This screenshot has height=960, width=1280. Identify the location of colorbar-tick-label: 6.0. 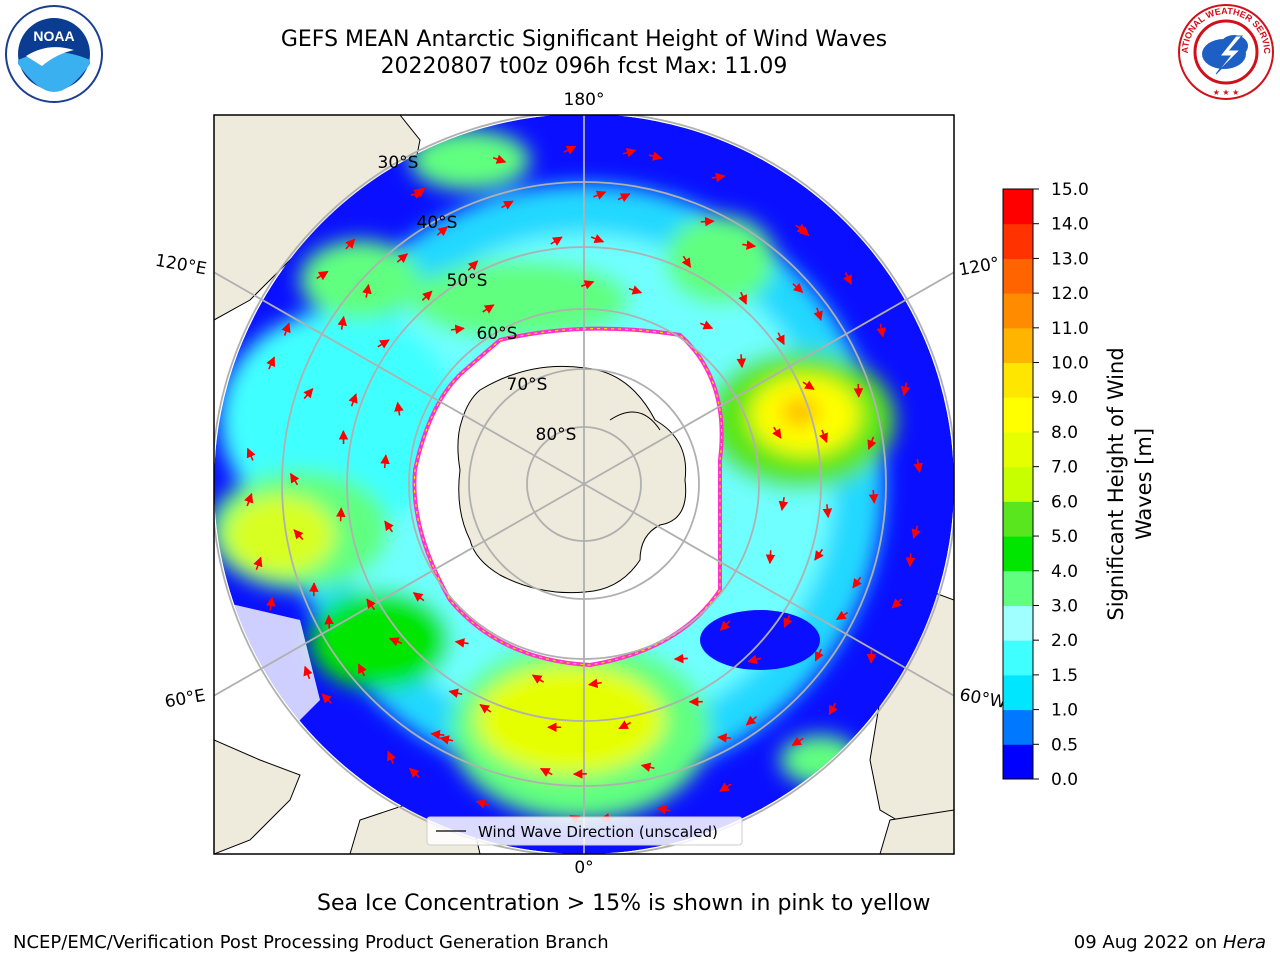
(1064, 502).